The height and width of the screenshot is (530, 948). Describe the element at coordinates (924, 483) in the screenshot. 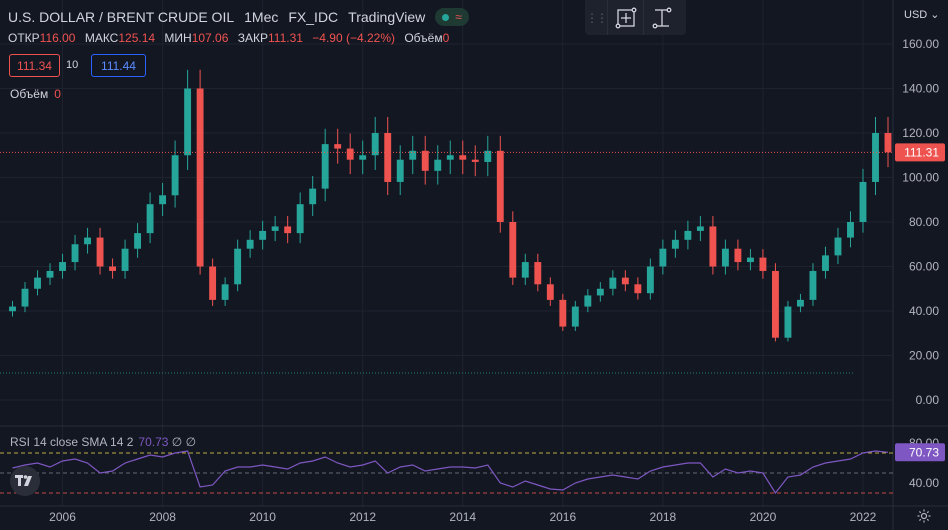

I see `rsi-tick-label: 40.00` at that location.